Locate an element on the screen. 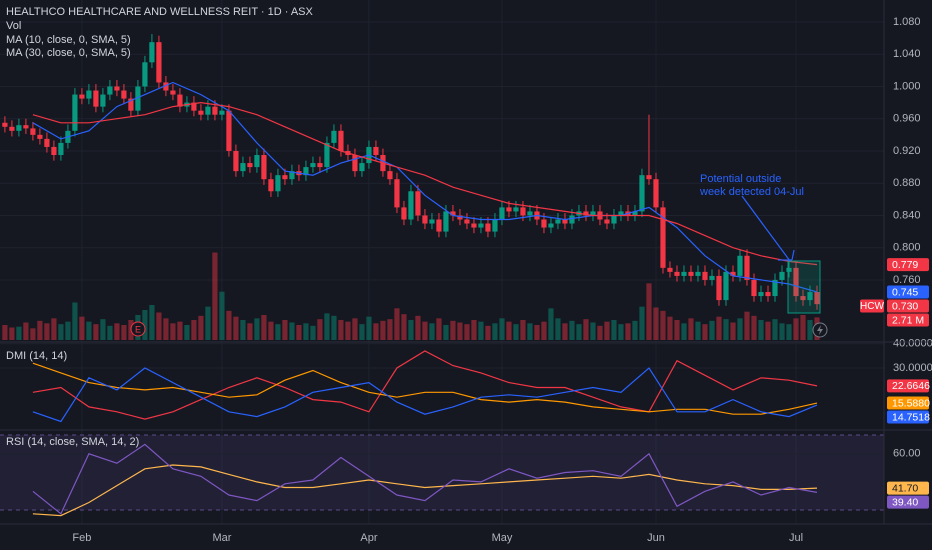 This screenshot has width=932, height=550. dividend-icon-glyph is located at coordinates (820, 330).